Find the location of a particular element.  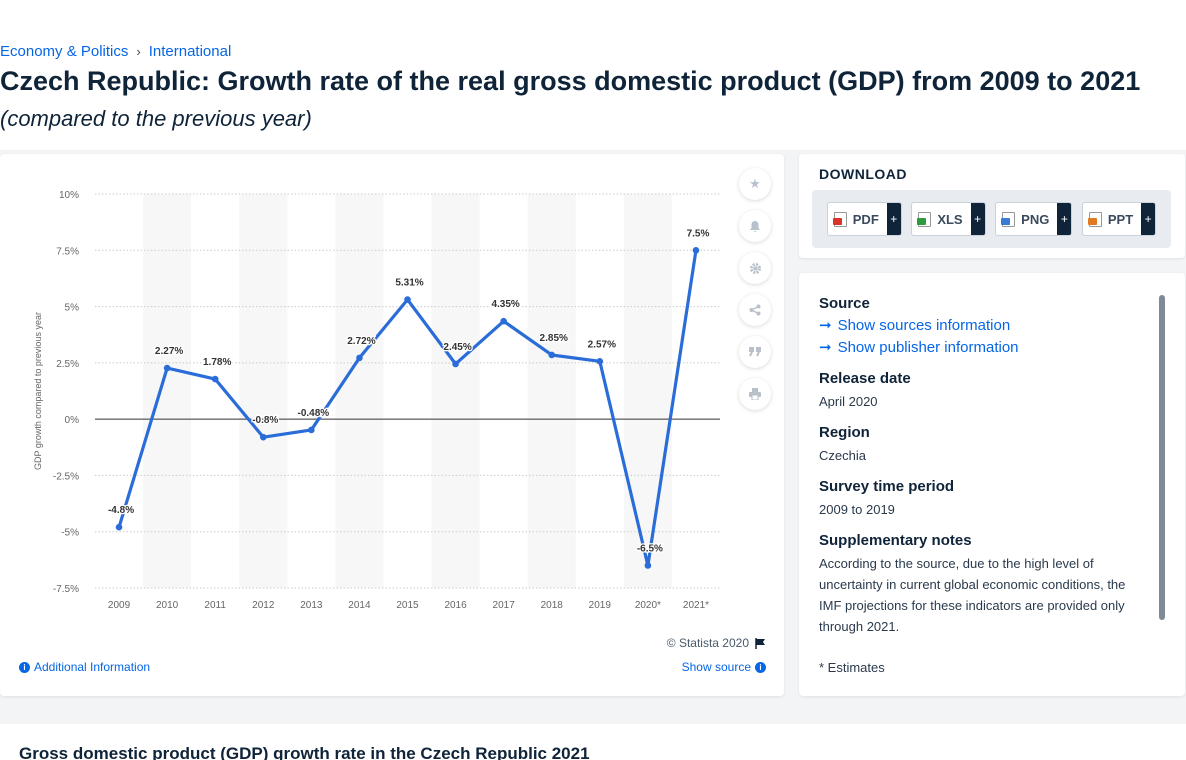

y-tick-label: 7.5% is located at coordinates (67, 251).